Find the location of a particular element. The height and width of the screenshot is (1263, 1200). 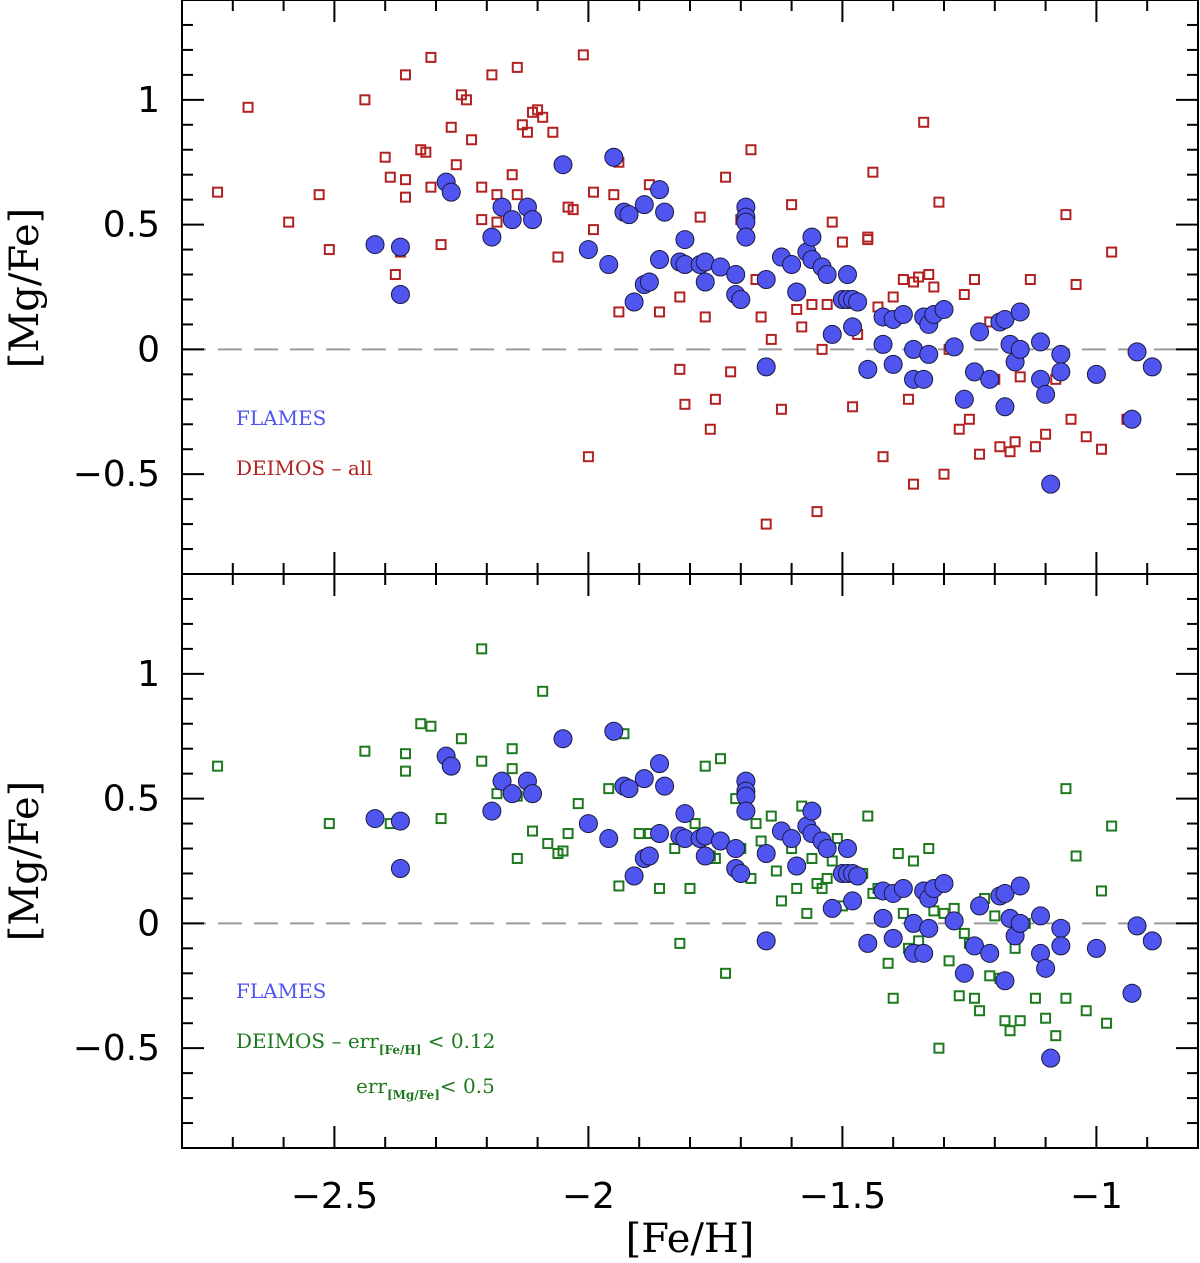

top-legend-flames: FLAMES is located at coordinates (281, 418).